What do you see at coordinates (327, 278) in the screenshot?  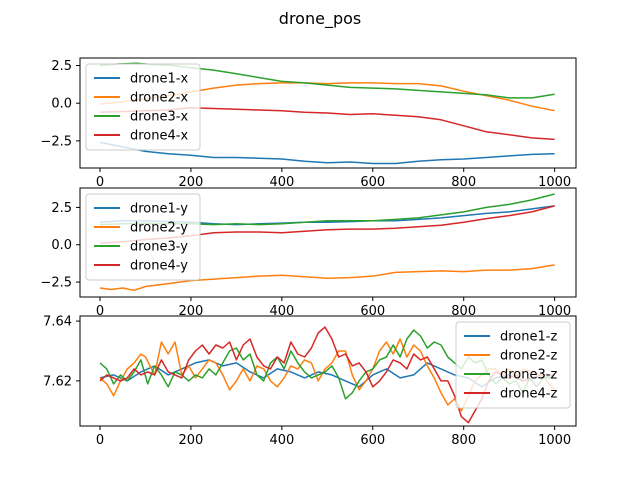 I see `series-line-drone2-y` at bounding box center [327, 278].